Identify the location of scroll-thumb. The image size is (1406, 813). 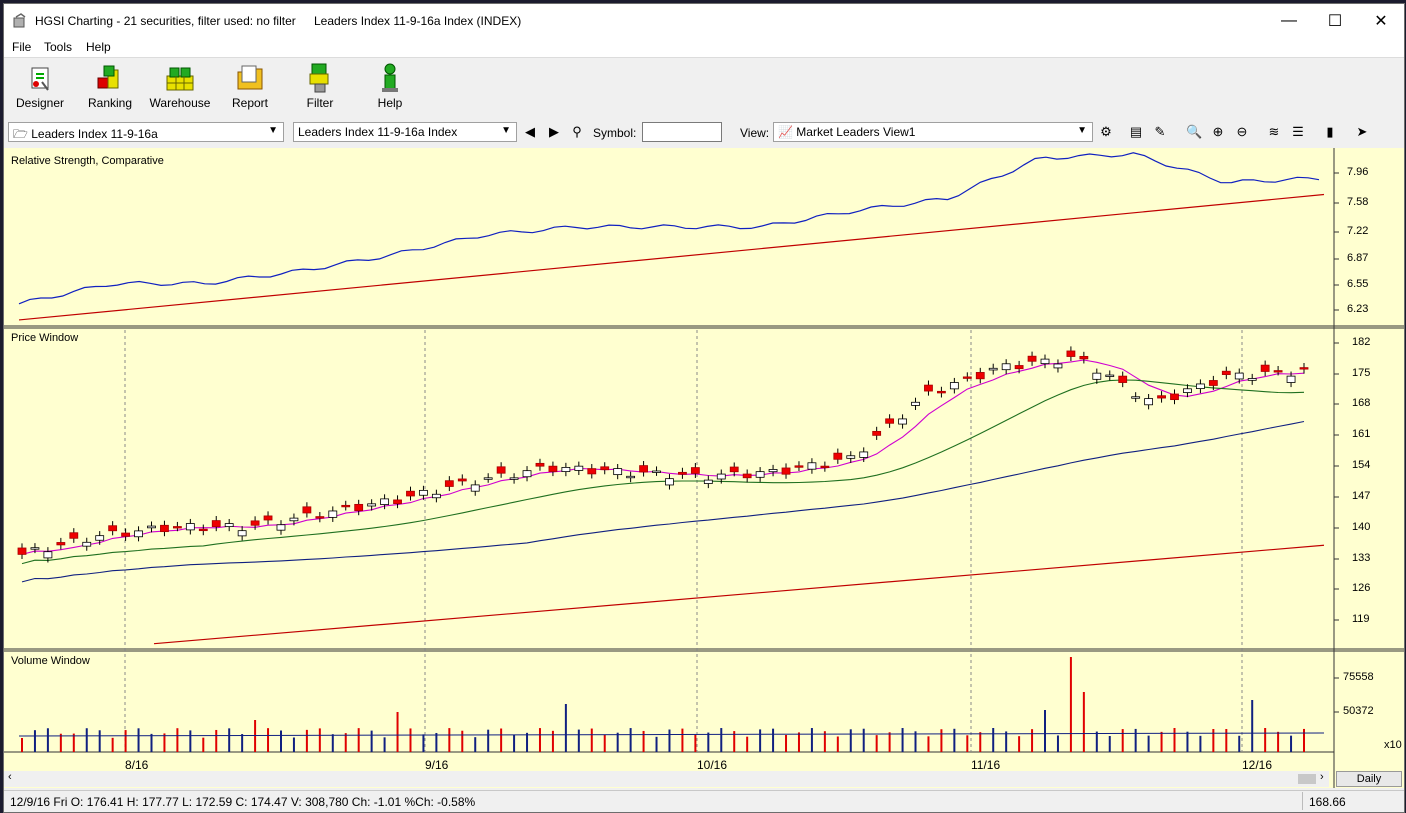
(1307, 779).